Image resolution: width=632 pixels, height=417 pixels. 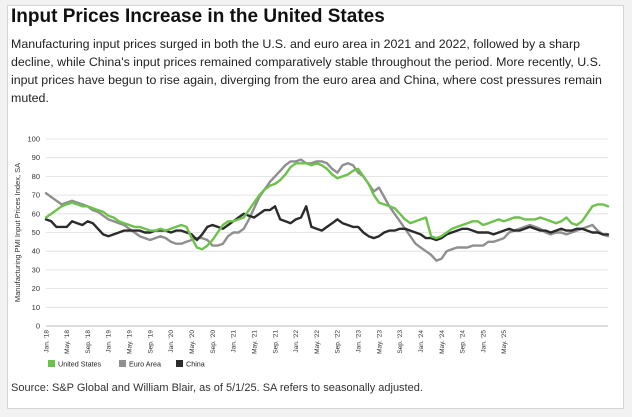 I want to click on x-tick-label: May. '25, so click(x=504, y=342).